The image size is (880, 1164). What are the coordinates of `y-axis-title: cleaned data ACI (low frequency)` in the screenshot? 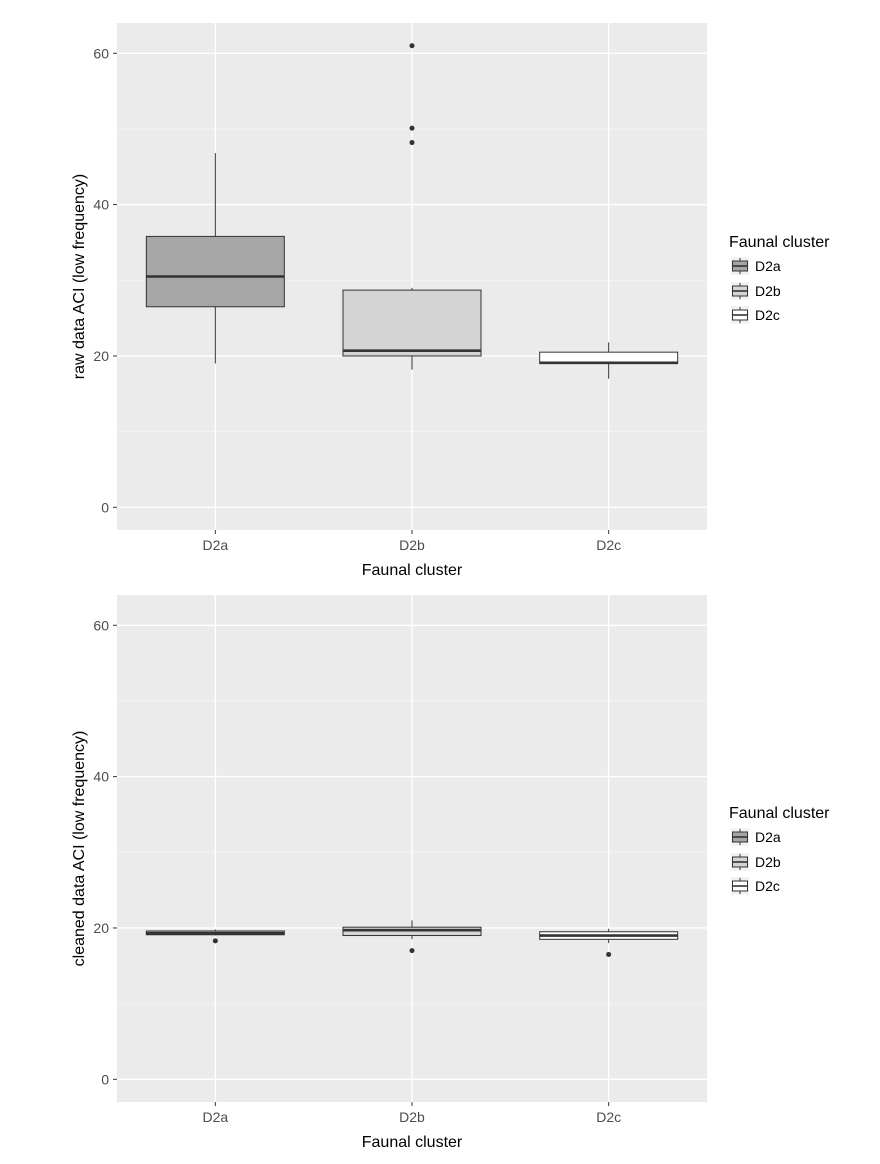 It's located at (79, 849).